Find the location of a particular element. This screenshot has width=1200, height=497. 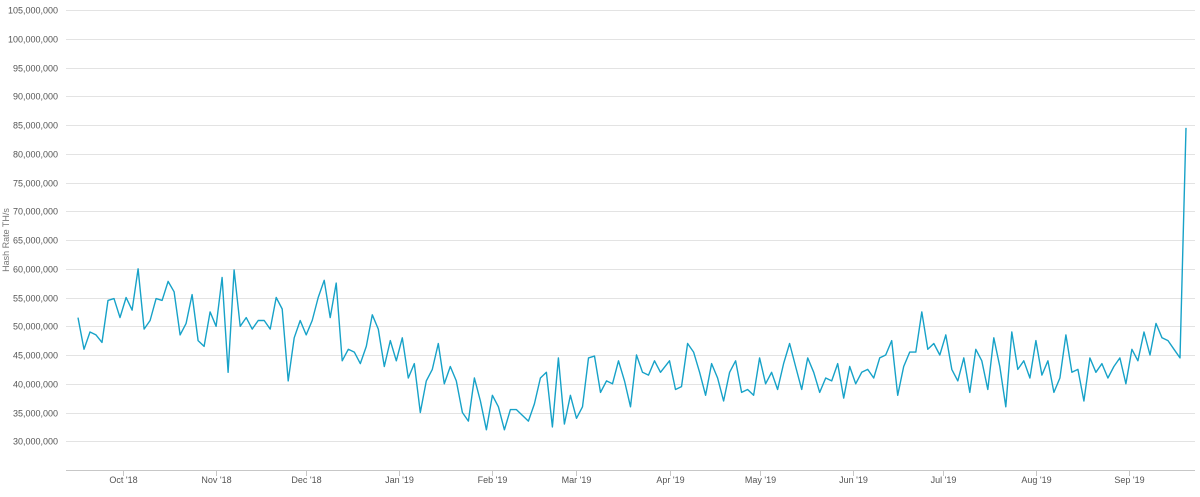

x-tick-label: Sep '19 is located at coordinates (1129, 480).